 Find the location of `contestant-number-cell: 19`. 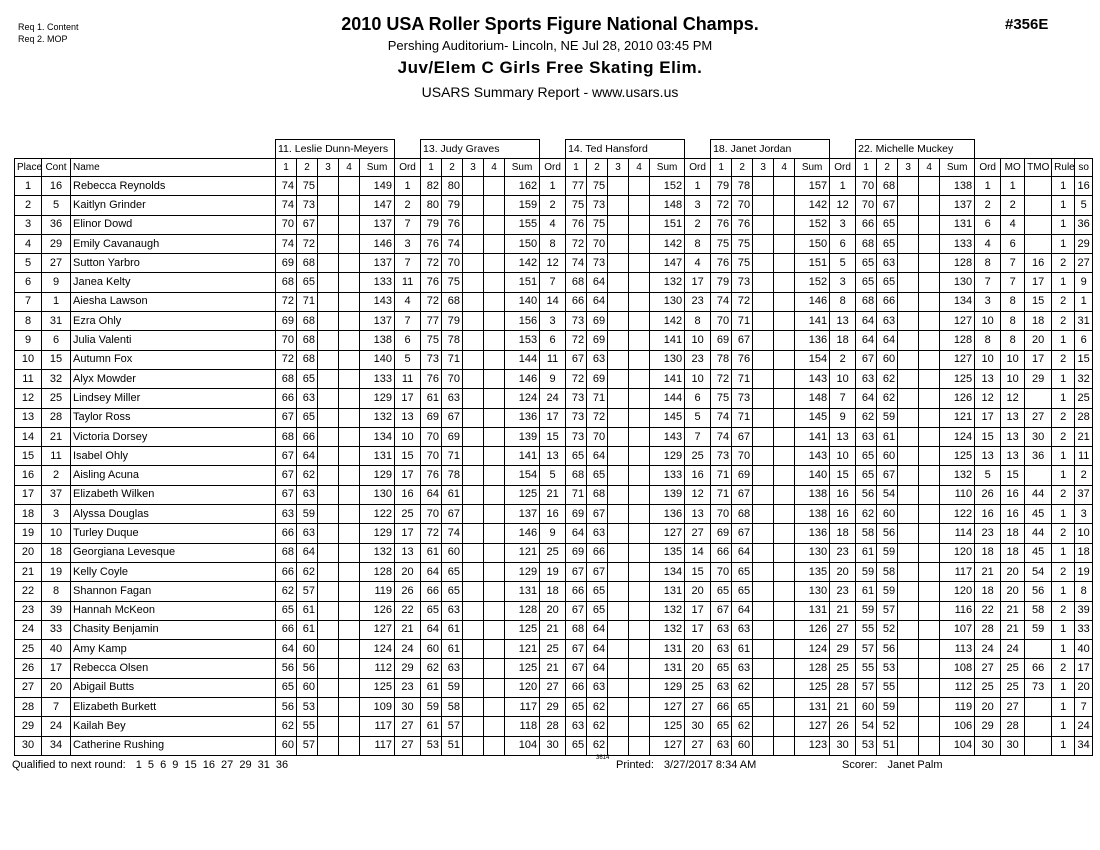

contestant-number-cell: 19 is located at coordinates (56, 572).